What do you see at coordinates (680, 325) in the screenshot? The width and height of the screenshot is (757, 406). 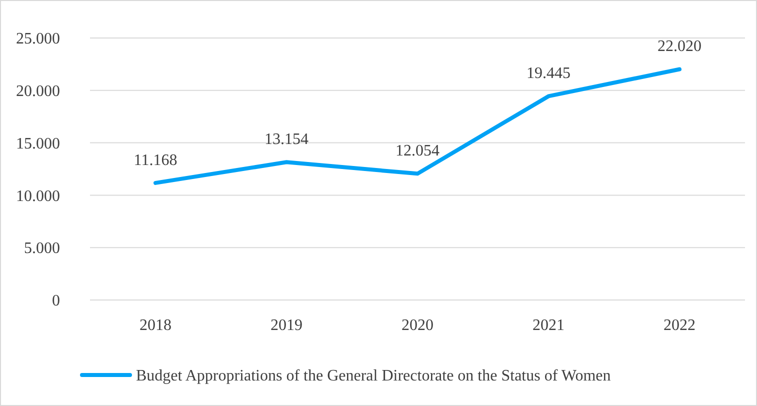 I see `x-tick-label: 2022` at bounding box center [680, 325].